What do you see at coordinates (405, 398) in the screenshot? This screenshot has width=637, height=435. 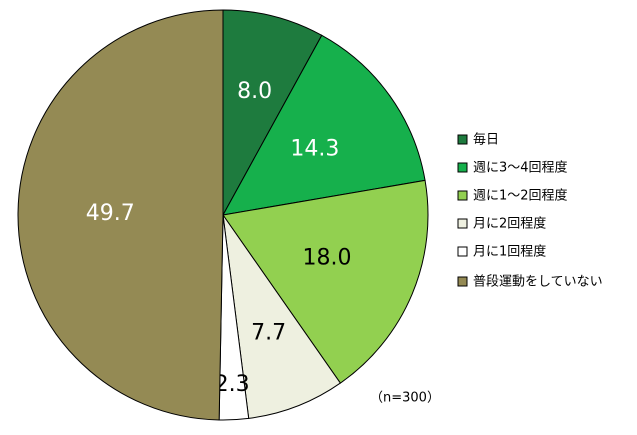 I see `annotation: （n=300）` at bounding box center [405, 398].